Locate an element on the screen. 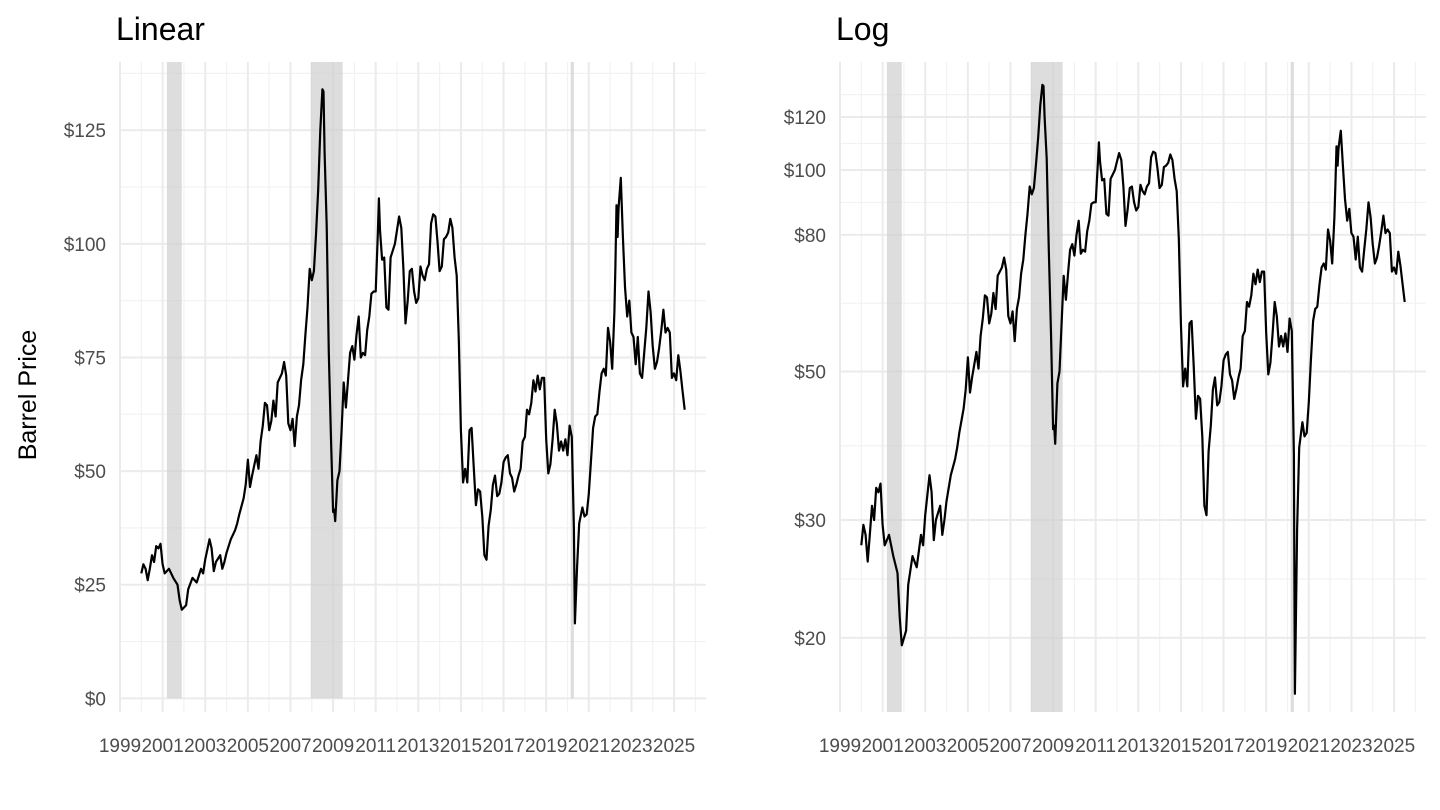  y-tick-label: $75 is located at coordinates (90, 358).